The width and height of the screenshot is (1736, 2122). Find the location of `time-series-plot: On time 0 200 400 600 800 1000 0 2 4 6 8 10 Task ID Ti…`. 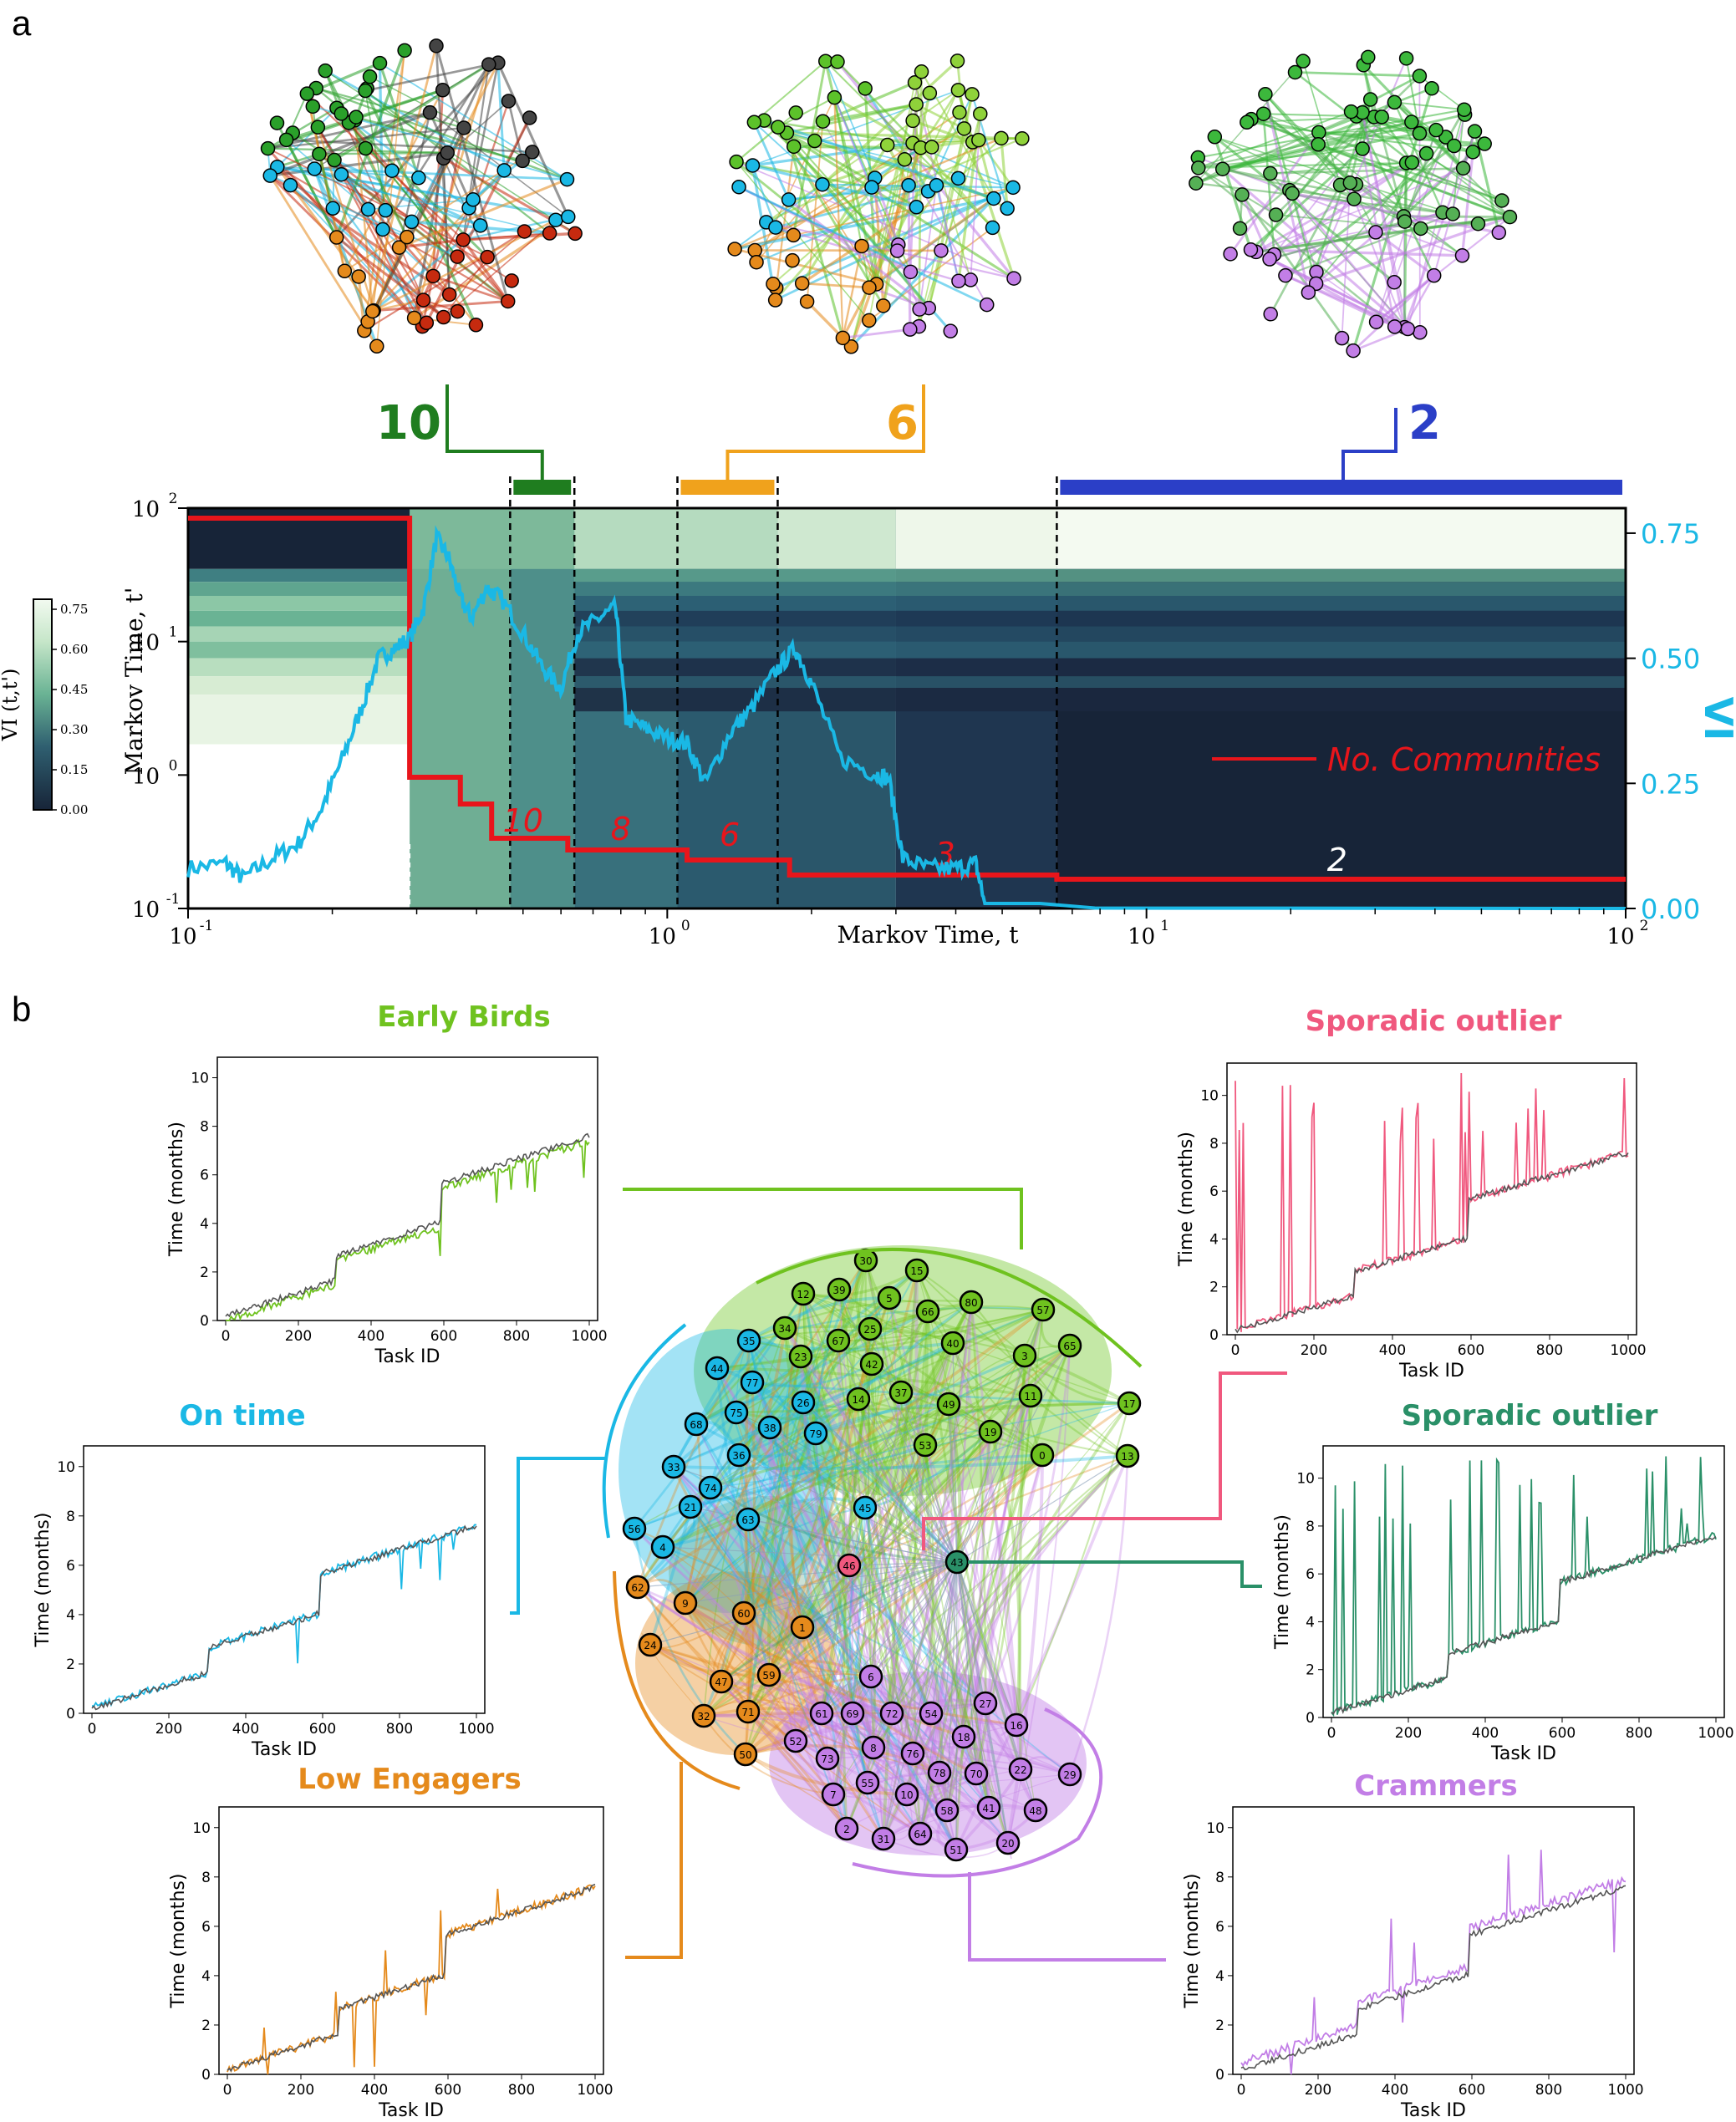

time-series-plot: On time 0 200 400 600 800 1000 0 2 4 6 8 10 Task ID Ti… is located at coordinates (319, 1580).